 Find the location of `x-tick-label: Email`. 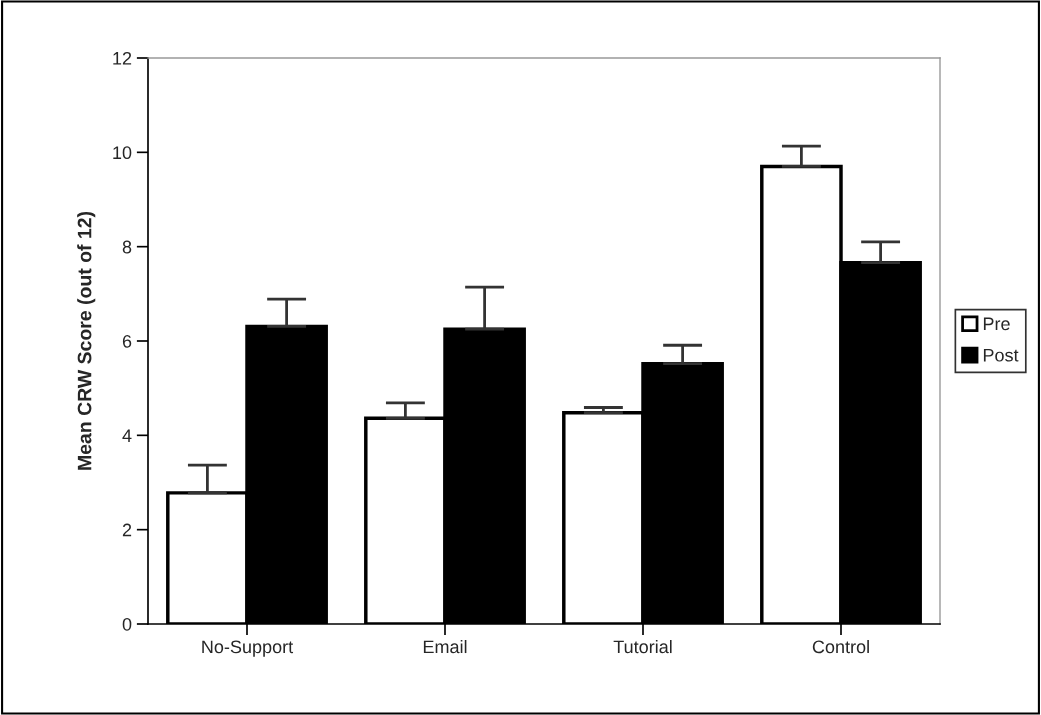

x-tick-label: Email is located at coordinates (445, 646).